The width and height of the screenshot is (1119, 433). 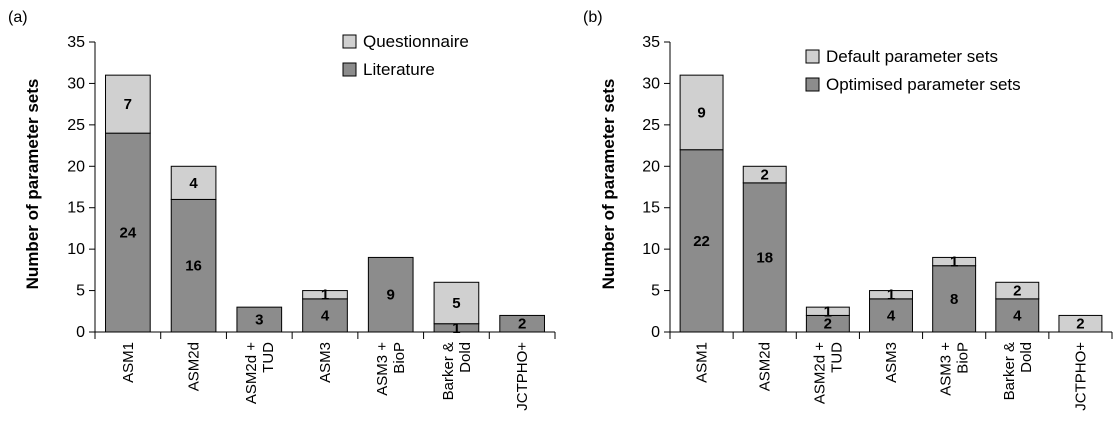 I want to click on panel-b-category-label-line: ASM3, so click(x=891, y=362).